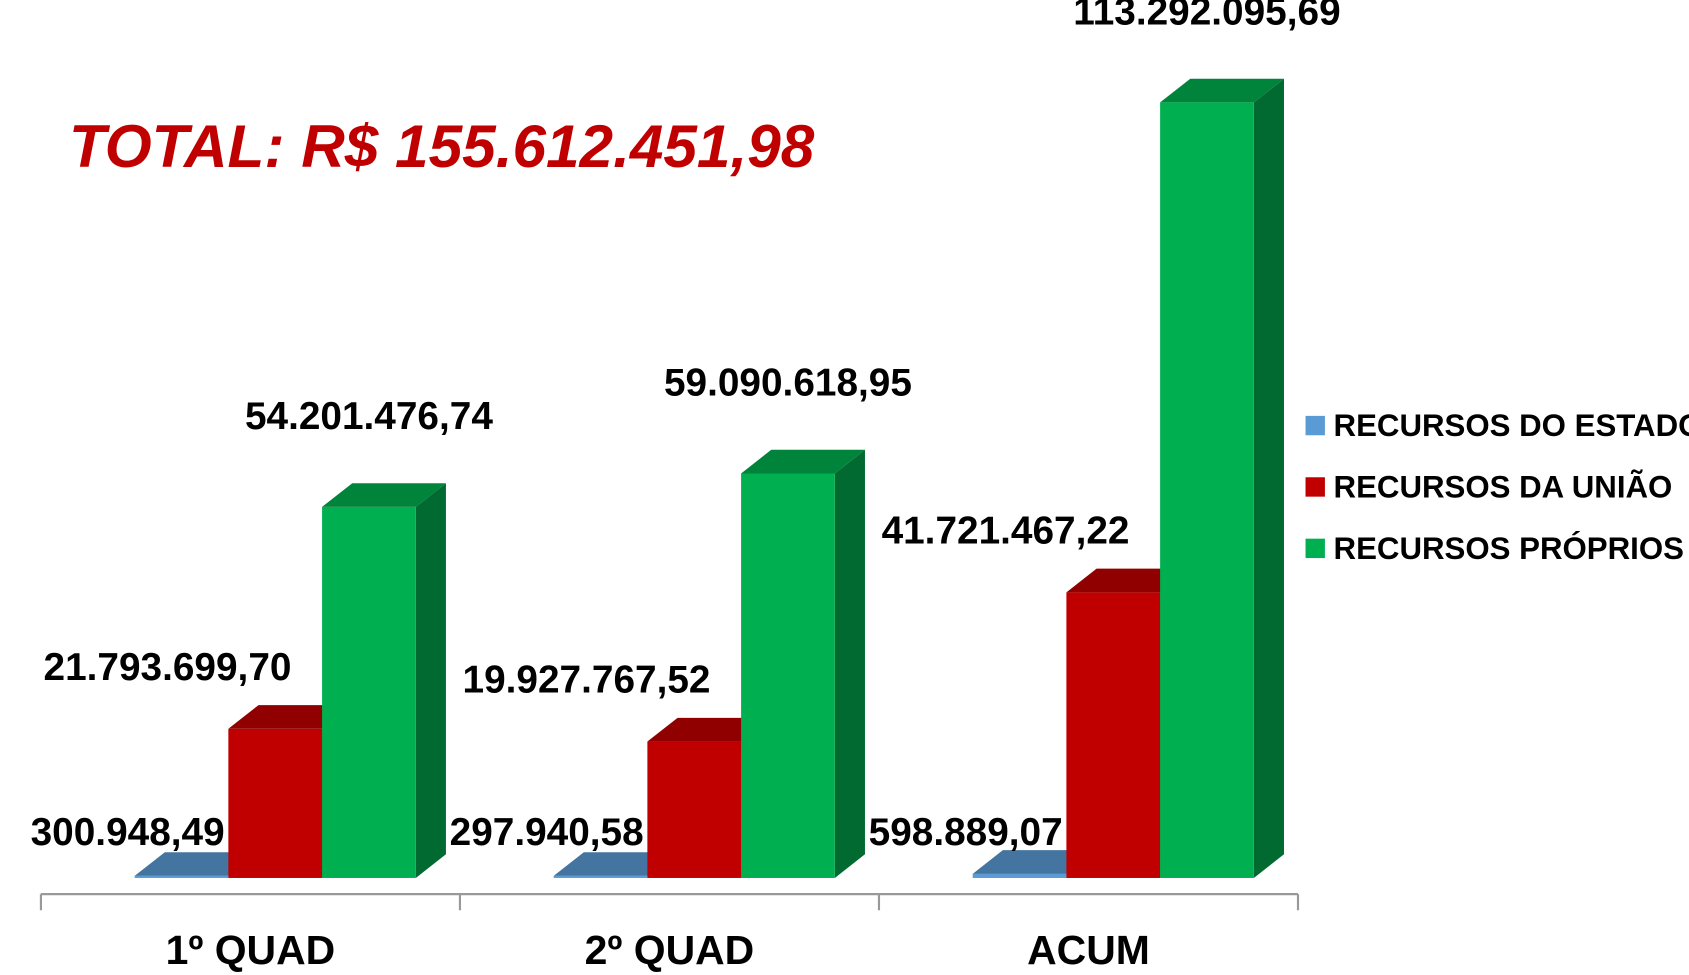  What do you see at coordinates (788, 382) in the screenshot?
I see `value-label: 59.090.618,95` at bounding box center [788, 382].